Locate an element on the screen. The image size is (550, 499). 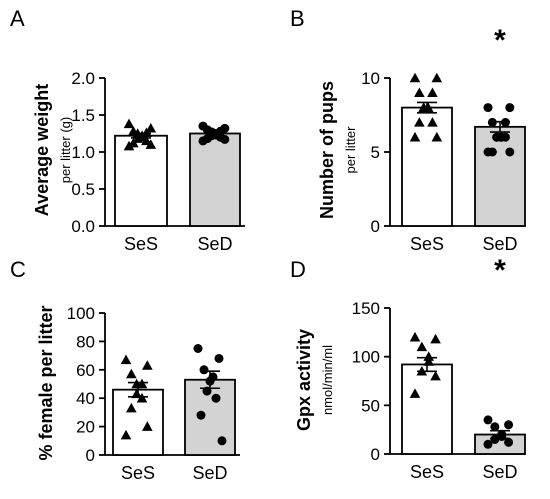
y-tick-label: 1.0 is located at coordinates (83, 152).